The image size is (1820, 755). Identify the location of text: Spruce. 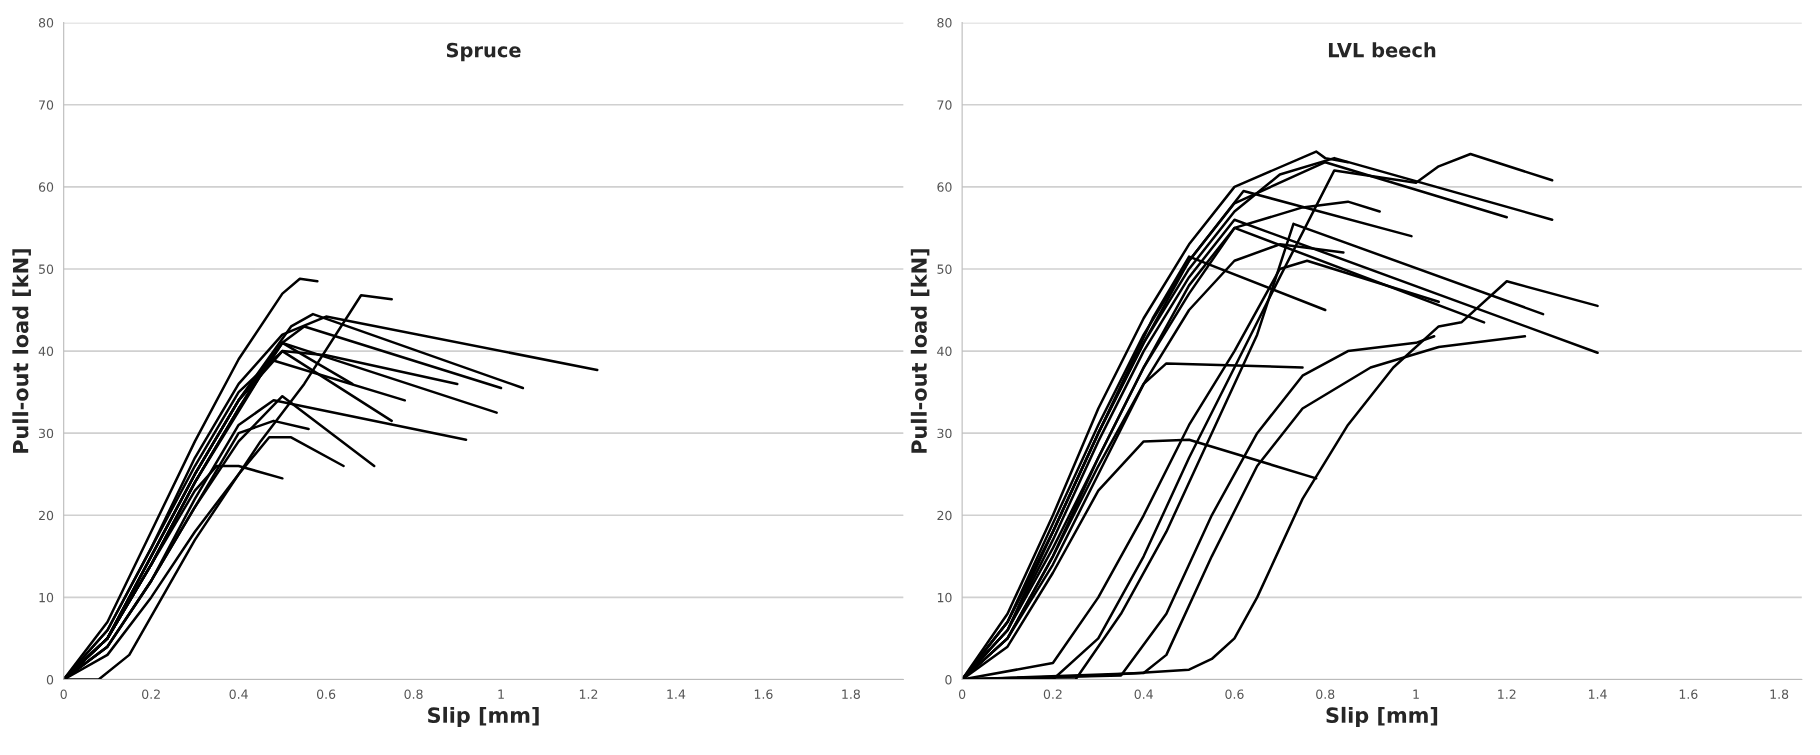
(483, 52).